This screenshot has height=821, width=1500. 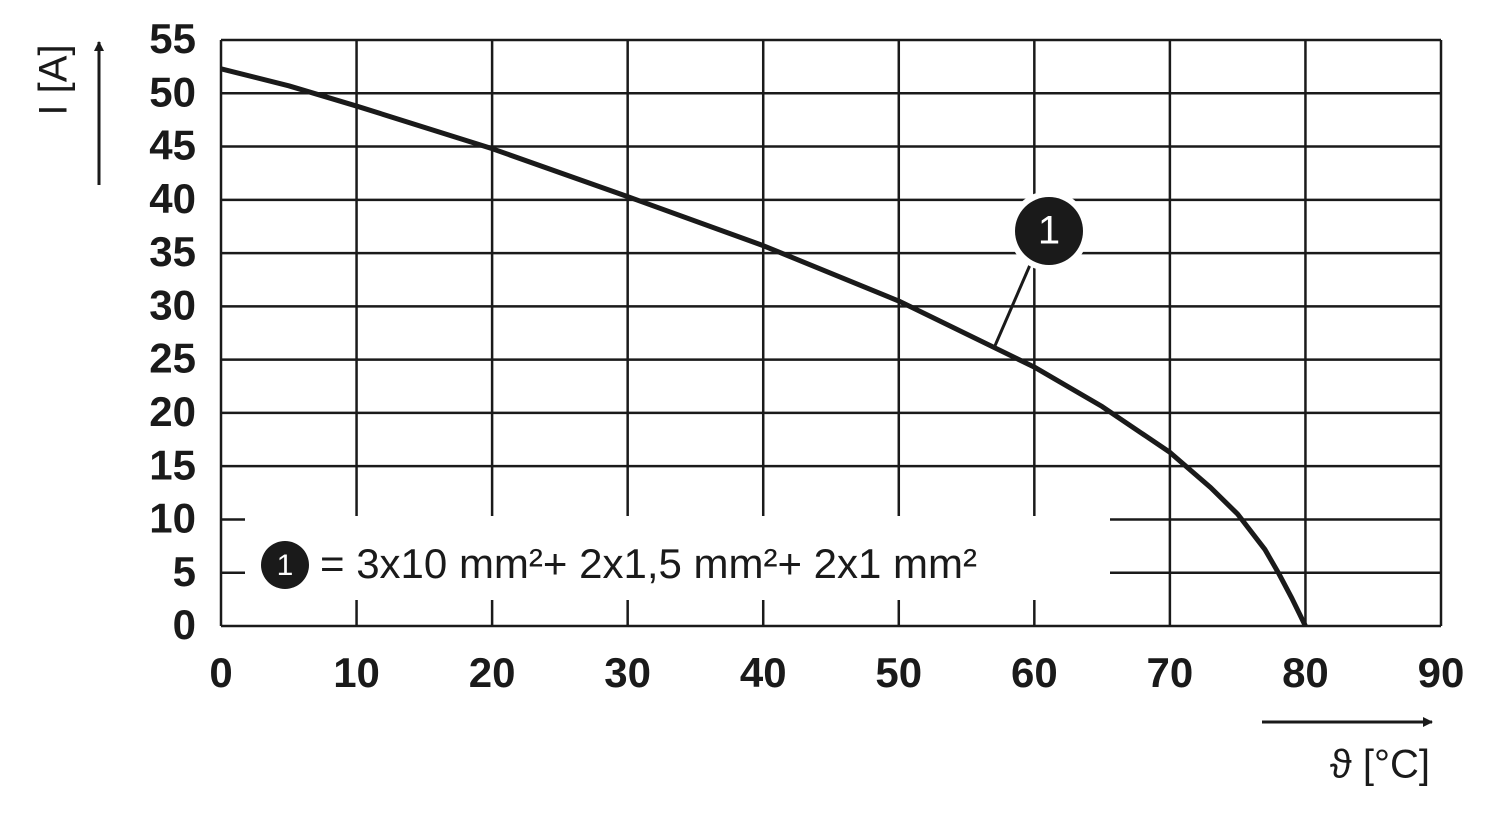 I want to click on callout-label: 1, so click(x=1049, y=231).